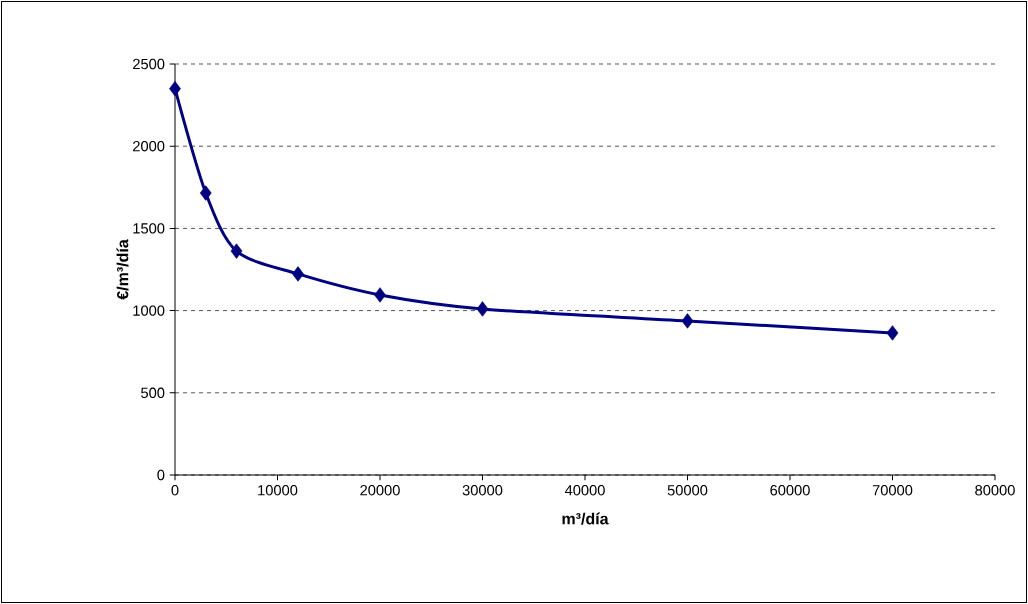 The height and width of the screenshot is (604, 1028). I want to click on x-tick-label: 30000, so click(482, 490).